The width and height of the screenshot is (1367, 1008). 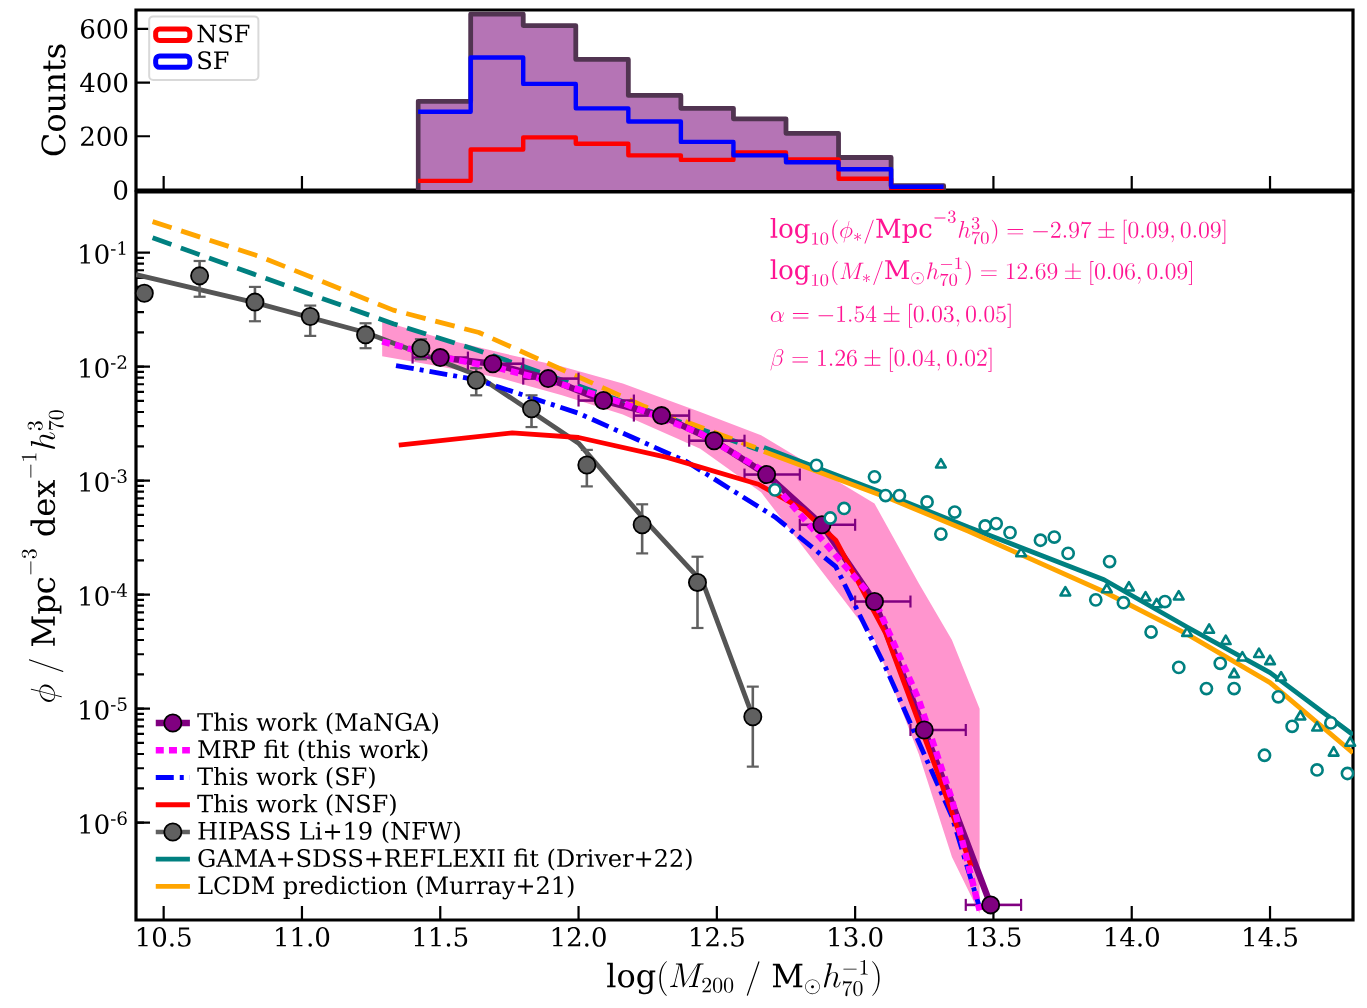 What do you see at coordinates (313, 750) in the screenshot?
I see `legend-label: MRP fit (this work)` at bounding box center [313, 750].